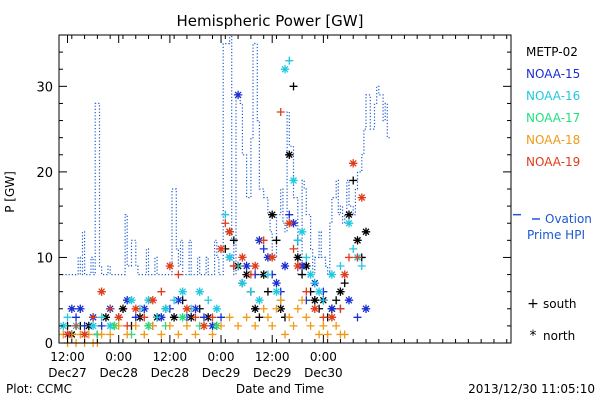 The image size is (600, 400). What do you see at coordinates (533, 304) in the screenshot?
I see `marker-legend-symbol: +` at bounding box center [533, 304].